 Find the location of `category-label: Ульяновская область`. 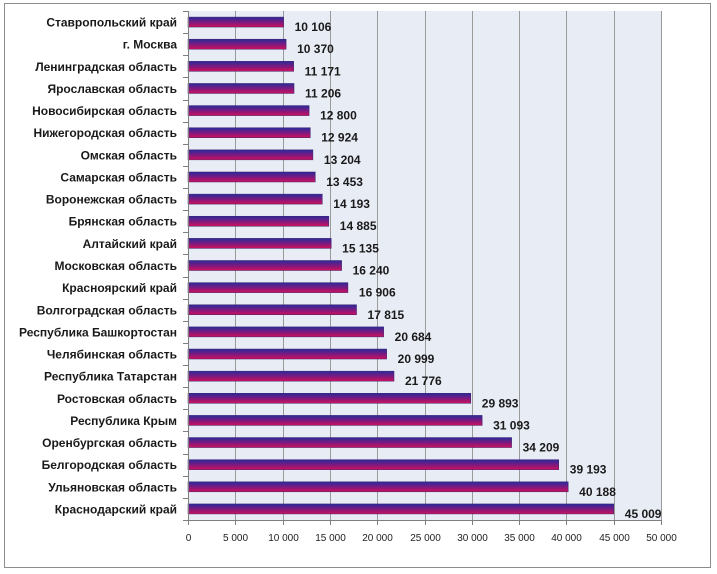

category-label: Ульяновская область is located at coordinates (112, 487).